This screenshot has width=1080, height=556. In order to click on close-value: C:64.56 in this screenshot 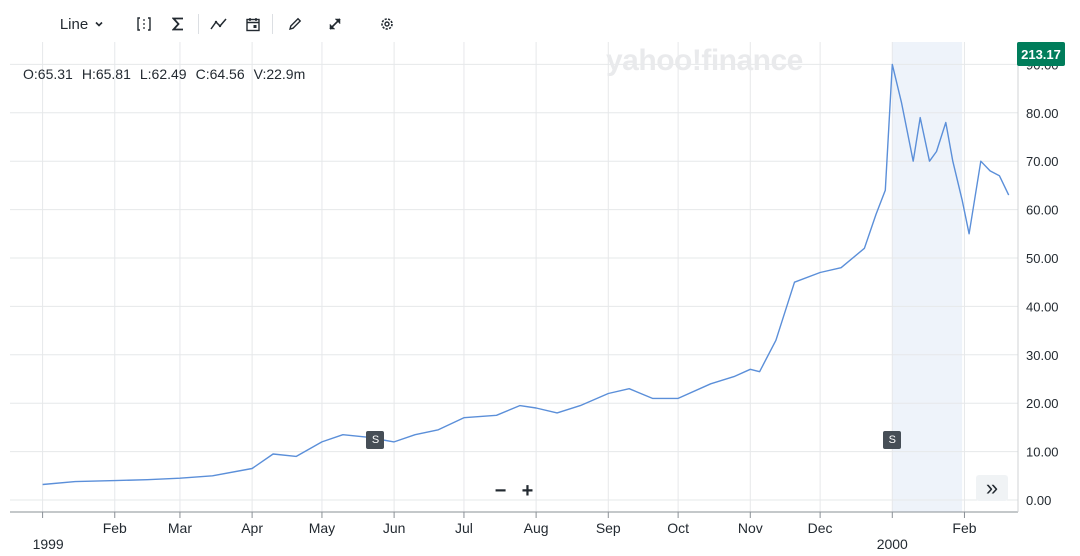, I will do `click(220, 74)`.